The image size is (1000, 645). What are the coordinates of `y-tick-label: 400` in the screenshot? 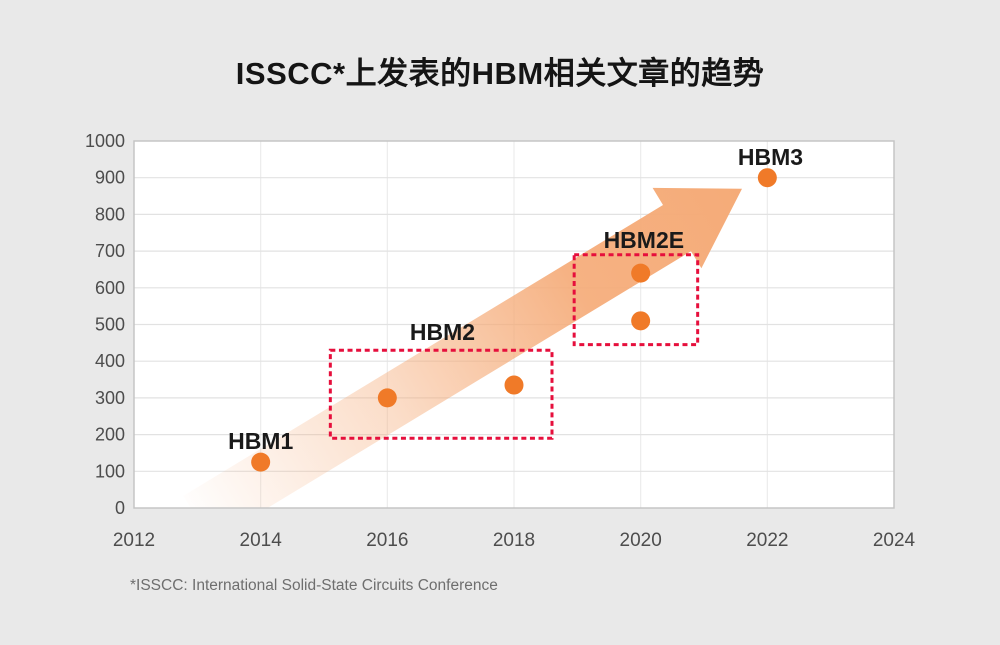 It's located at (110, 361).